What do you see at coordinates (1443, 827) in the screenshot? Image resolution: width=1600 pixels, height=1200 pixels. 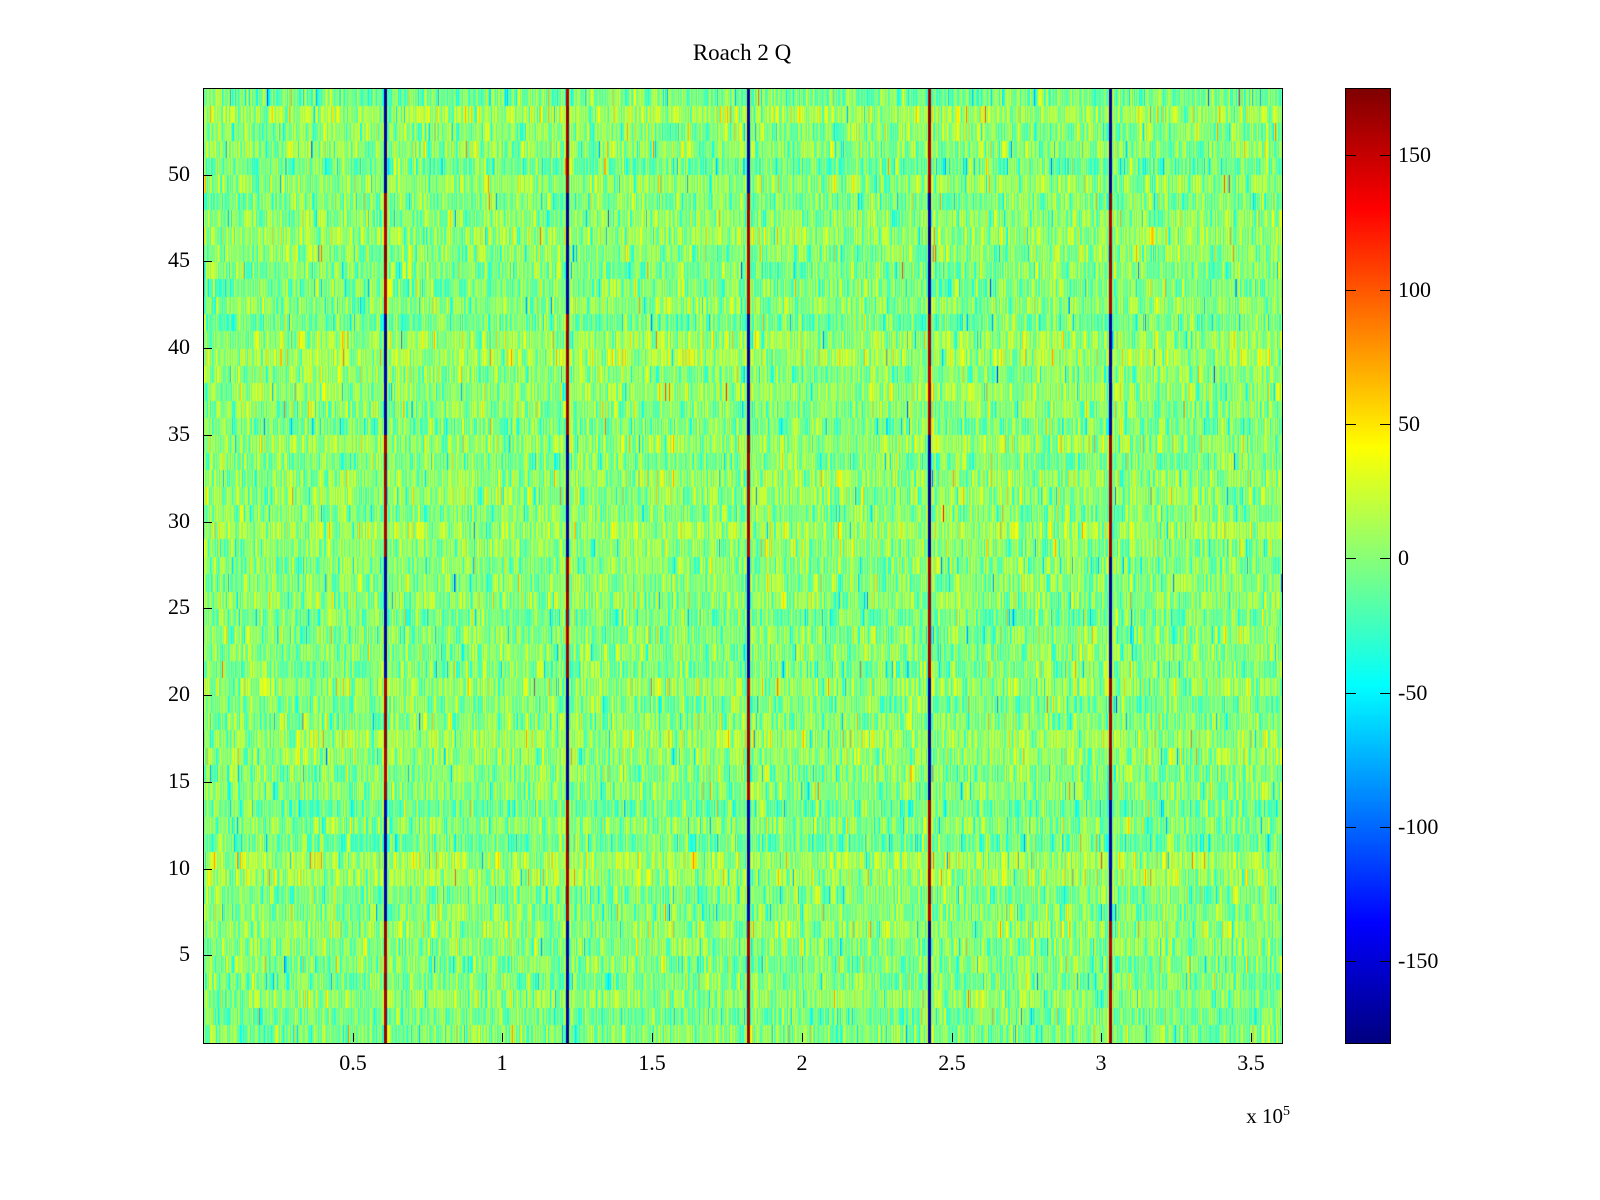 I see `colorbar-tick-label-wrap: -100` at bounding box center [1443, 827].